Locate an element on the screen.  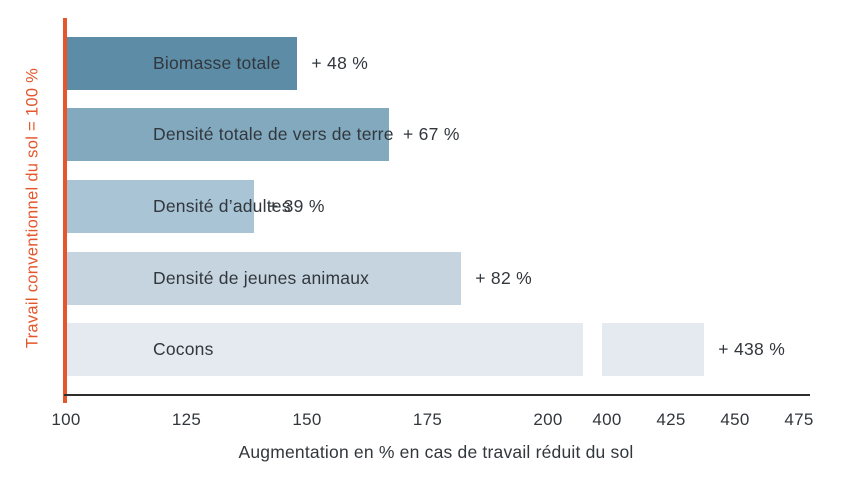
x-tick-425: 425 is located at coordinates (671, 419).